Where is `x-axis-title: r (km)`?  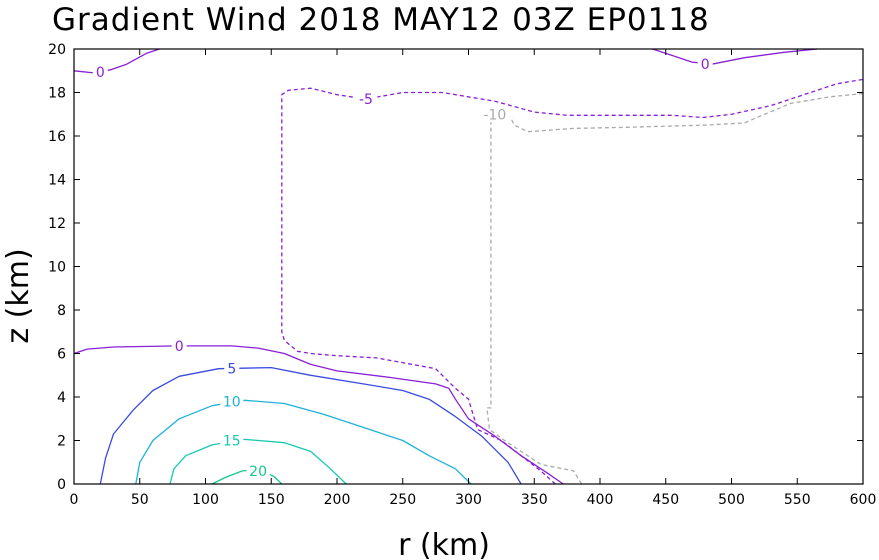 x-axis-title: r (km) is located at coordinates (444, 544).